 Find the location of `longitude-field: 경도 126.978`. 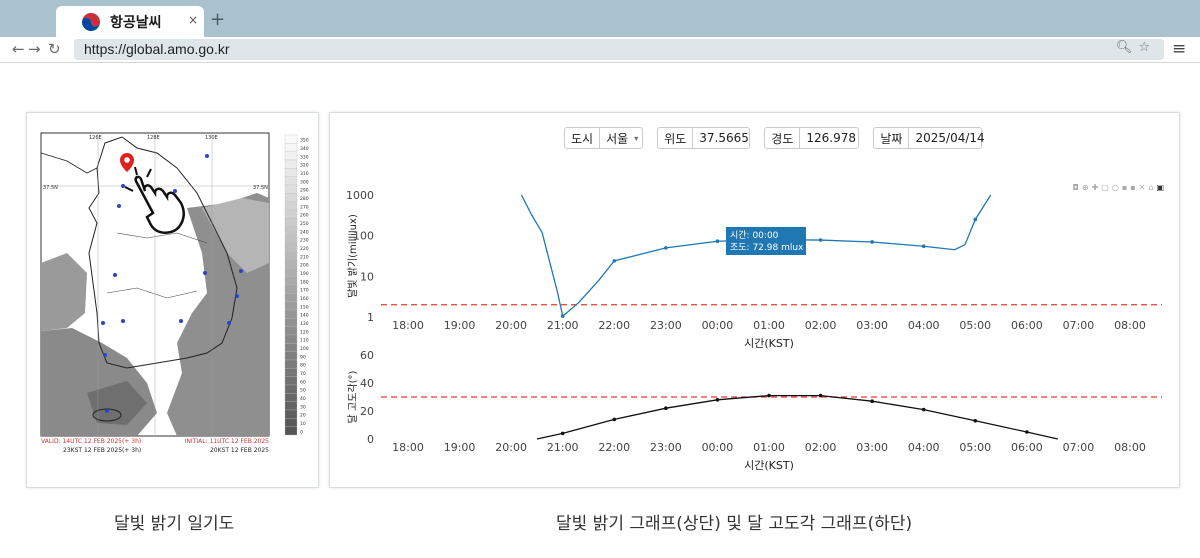

longitude-field: 경도 126.978 is located at coordinates (812, 138).